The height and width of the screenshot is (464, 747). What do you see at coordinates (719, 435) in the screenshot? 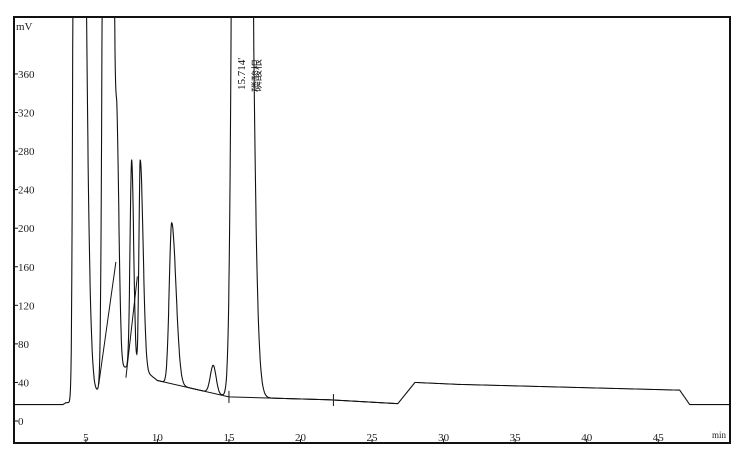
I see `x-axis-label: min` at bounding box center [719, 435].